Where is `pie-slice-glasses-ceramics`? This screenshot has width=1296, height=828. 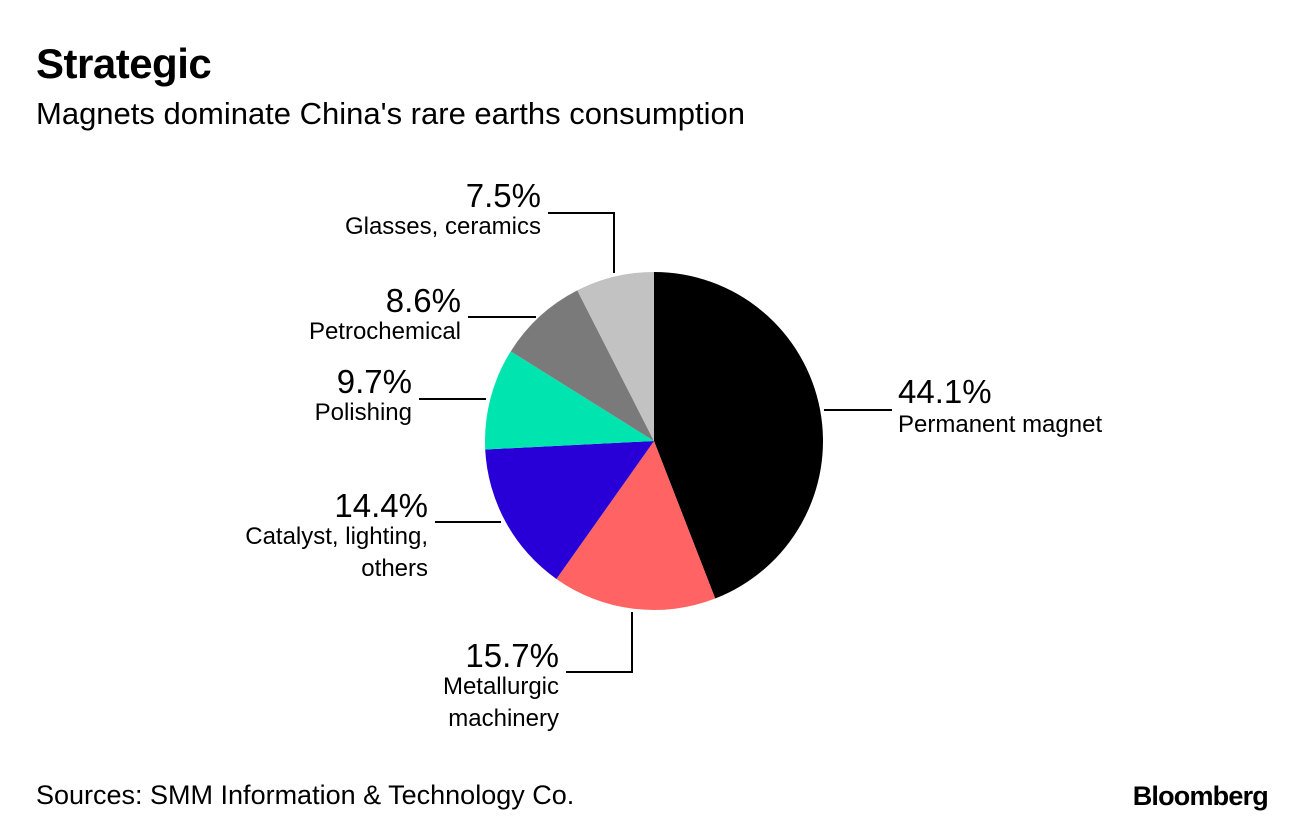
pie-slice-glasses-ceramics is located at coordinates (615, 356).